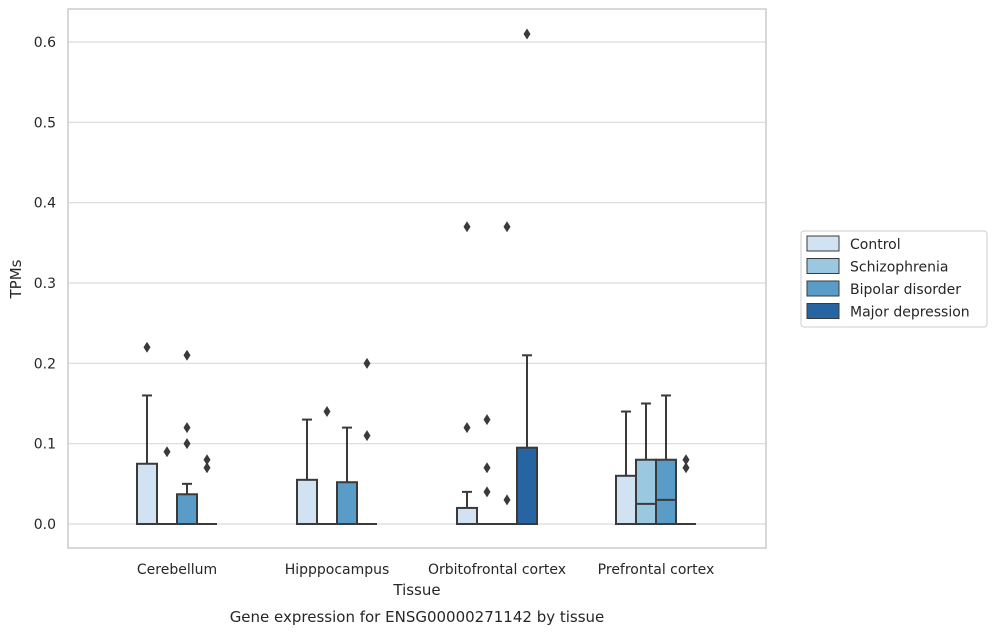  Describe the element at coordinates (45, 123) in the screenshot. I see `y-tick-label: 0.5` at that location.